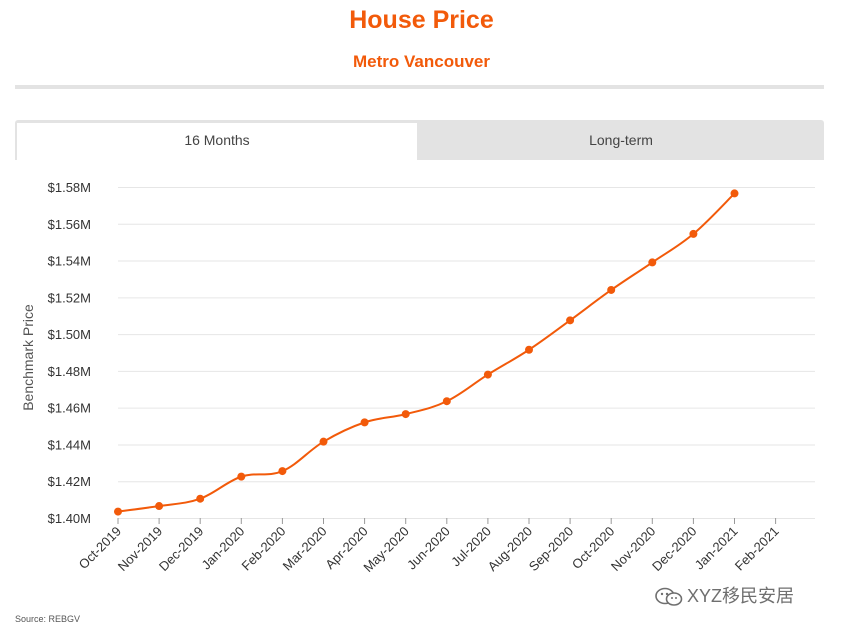  I want to click on tab-16-months: 16 Months, so click(217, 141).